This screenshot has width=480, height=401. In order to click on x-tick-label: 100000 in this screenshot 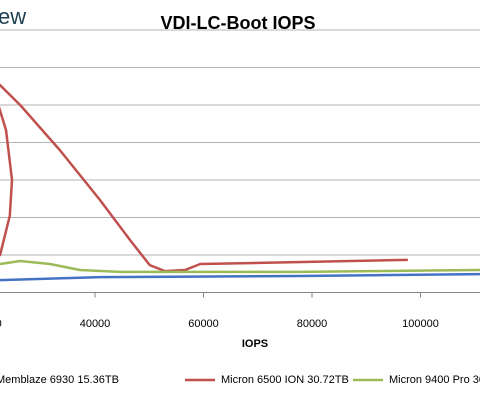, I will do `click(420, 324)`.